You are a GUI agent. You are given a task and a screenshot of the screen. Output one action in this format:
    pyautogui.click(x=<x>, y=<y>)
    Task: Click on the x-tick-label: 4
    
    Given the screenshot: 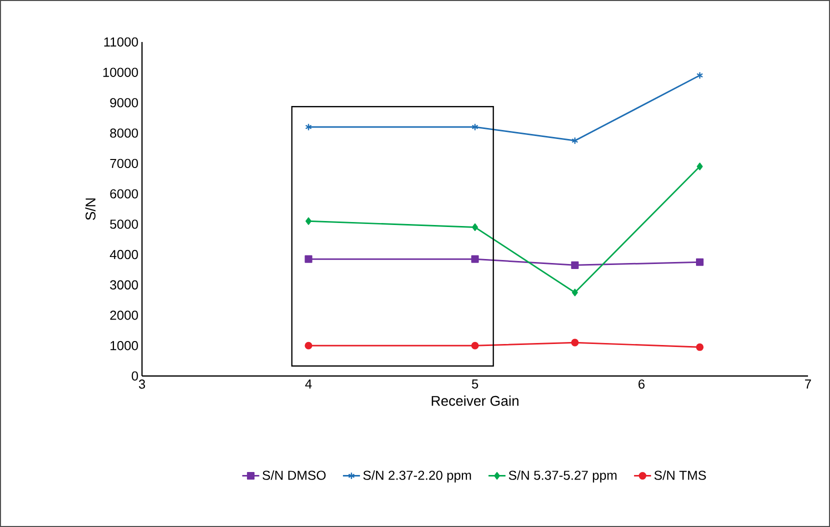 What is the action you would take?
    pyautogui.click(x=308, y=384)
    